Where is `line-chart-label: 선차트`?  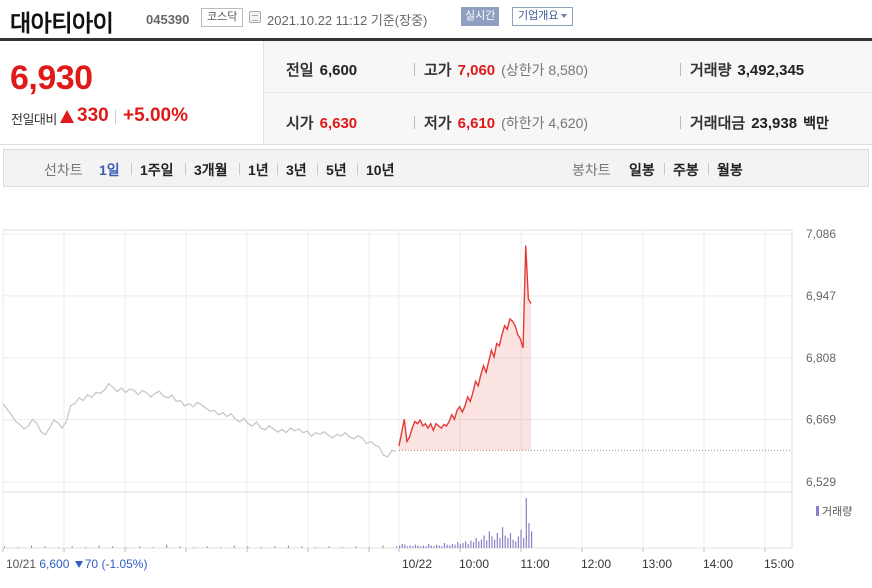 line-chart-label: 선차트 is located at coordinates (63, 170).